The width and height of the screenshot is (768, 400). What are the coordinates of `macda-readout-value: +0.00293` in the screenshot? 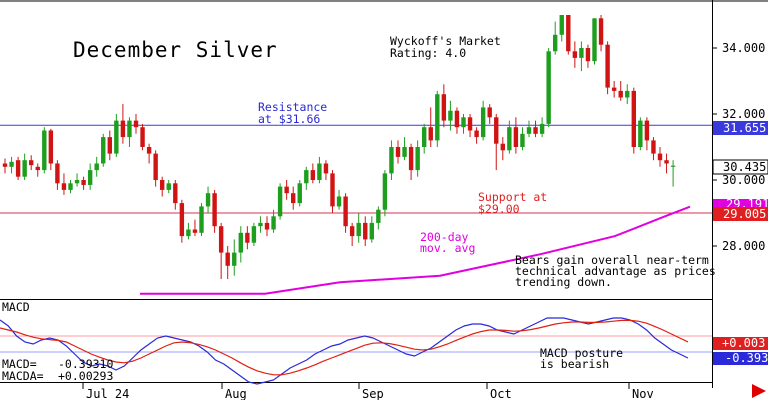 It's located at (85, 376).